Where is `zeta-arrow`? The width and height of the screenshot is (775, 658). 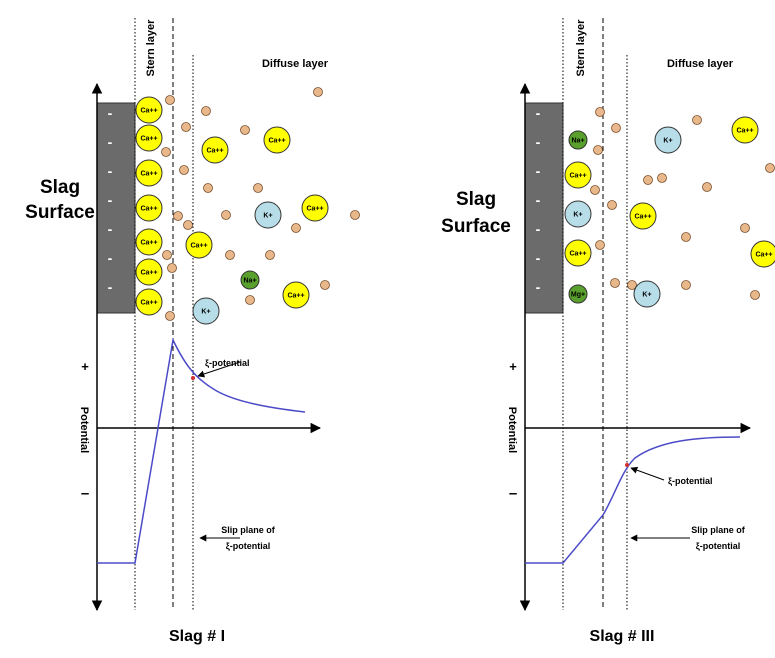 zeta-arrow is located at coordinates (647, 473).